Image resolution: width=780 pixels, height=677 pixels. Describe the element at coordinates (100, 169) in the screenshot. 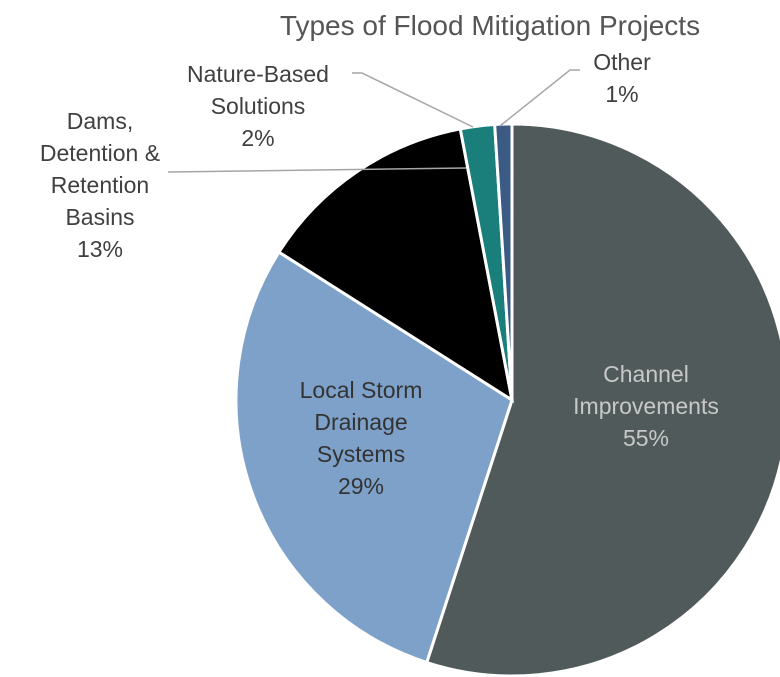

I see `category-name: Dams, Detention & Retention Basins` at that location.